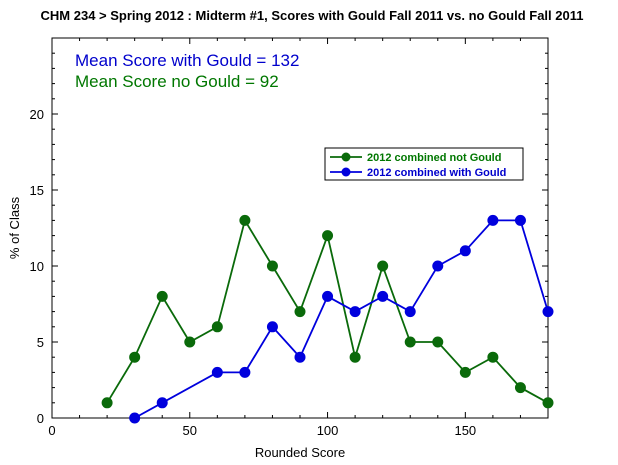 The height and width of the screenshot is (465, 618). I want to click on y-tick-label: 5, so click(40, 342).